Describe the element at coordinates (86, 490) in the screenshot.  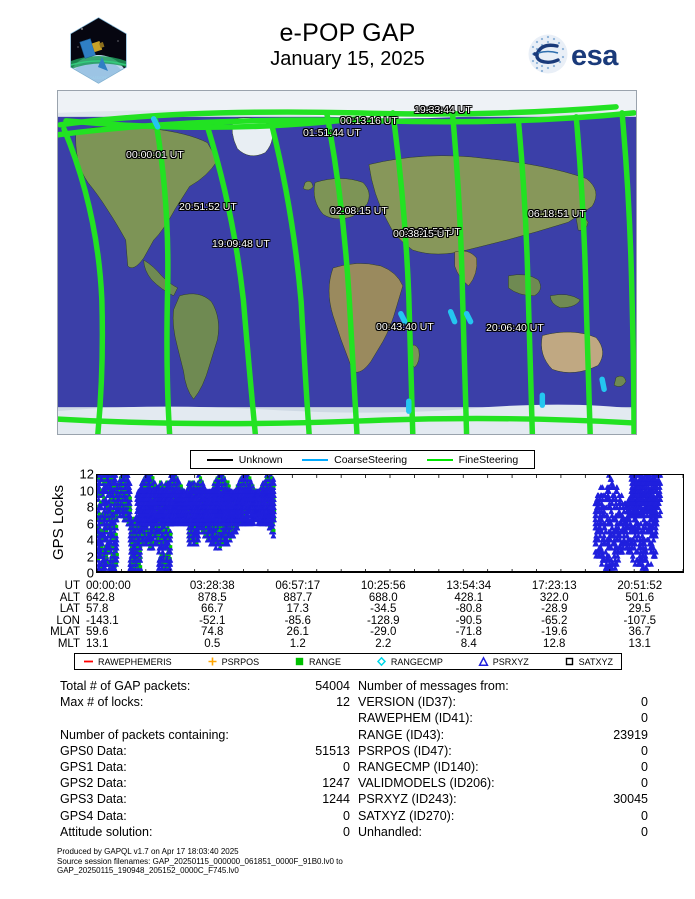
I see `y-tick-label: 10` at that location.